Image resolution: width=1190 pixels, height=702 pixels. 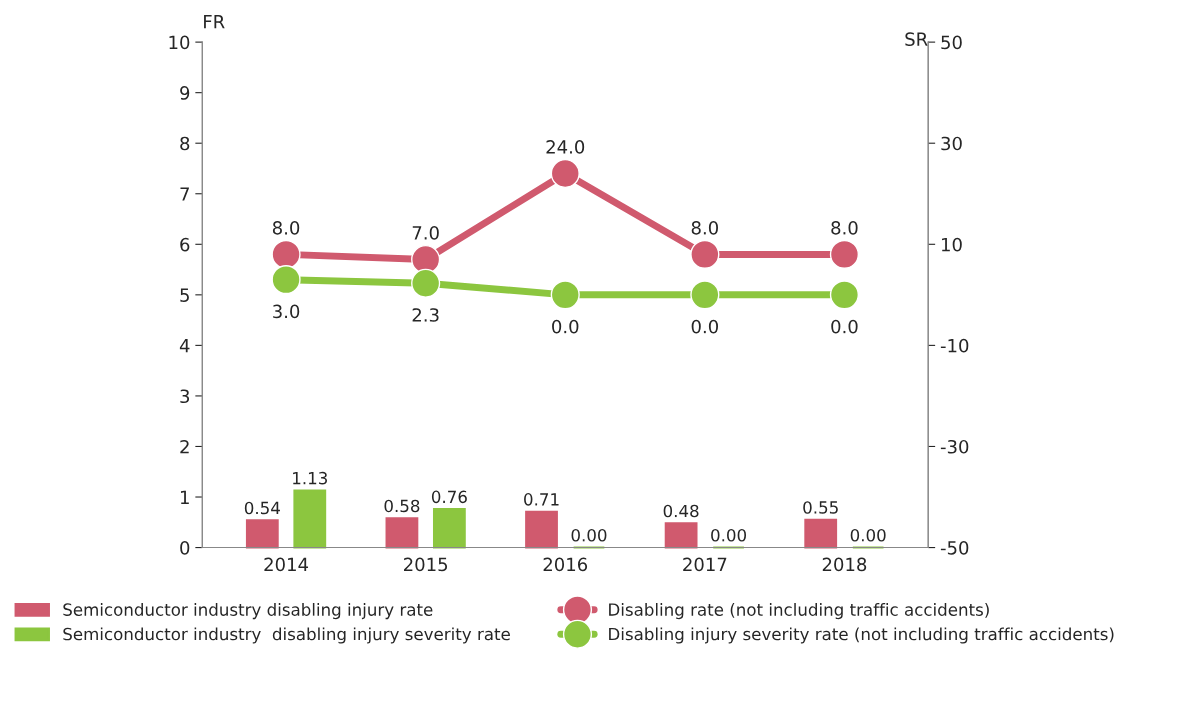 I want to click on y2-tick-label: 10, so click(x=951, y=244).